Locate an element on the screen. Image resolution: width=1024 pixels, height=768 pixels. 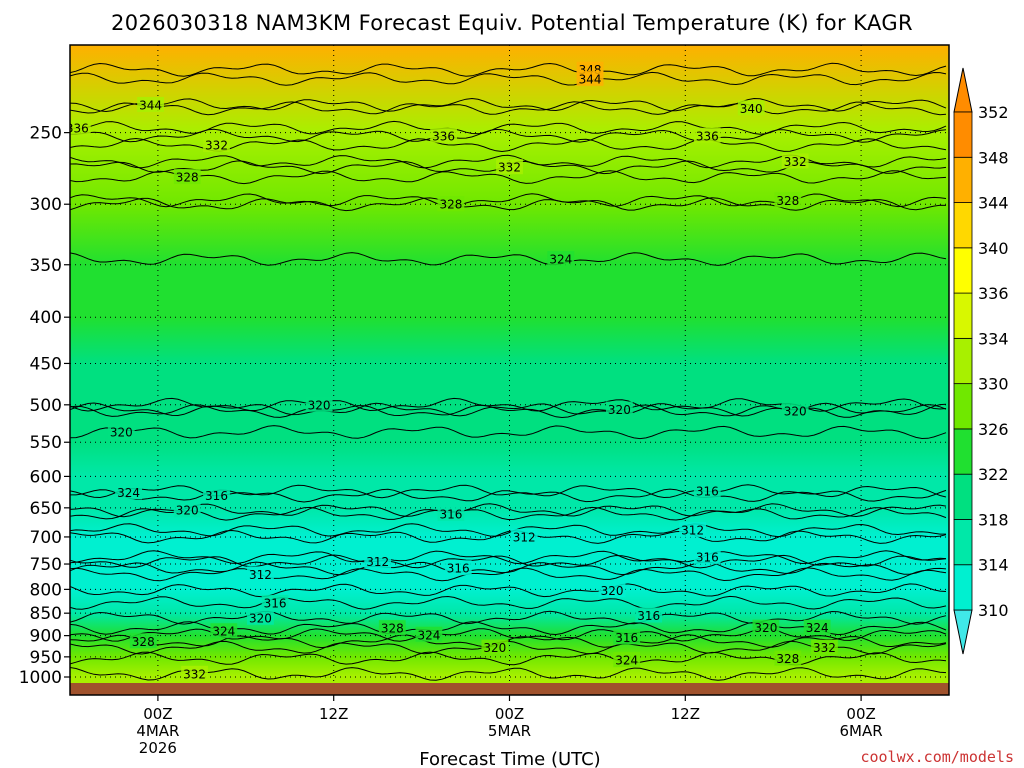
x-tick-label: 4MAR is located at coordinates (157, 731).